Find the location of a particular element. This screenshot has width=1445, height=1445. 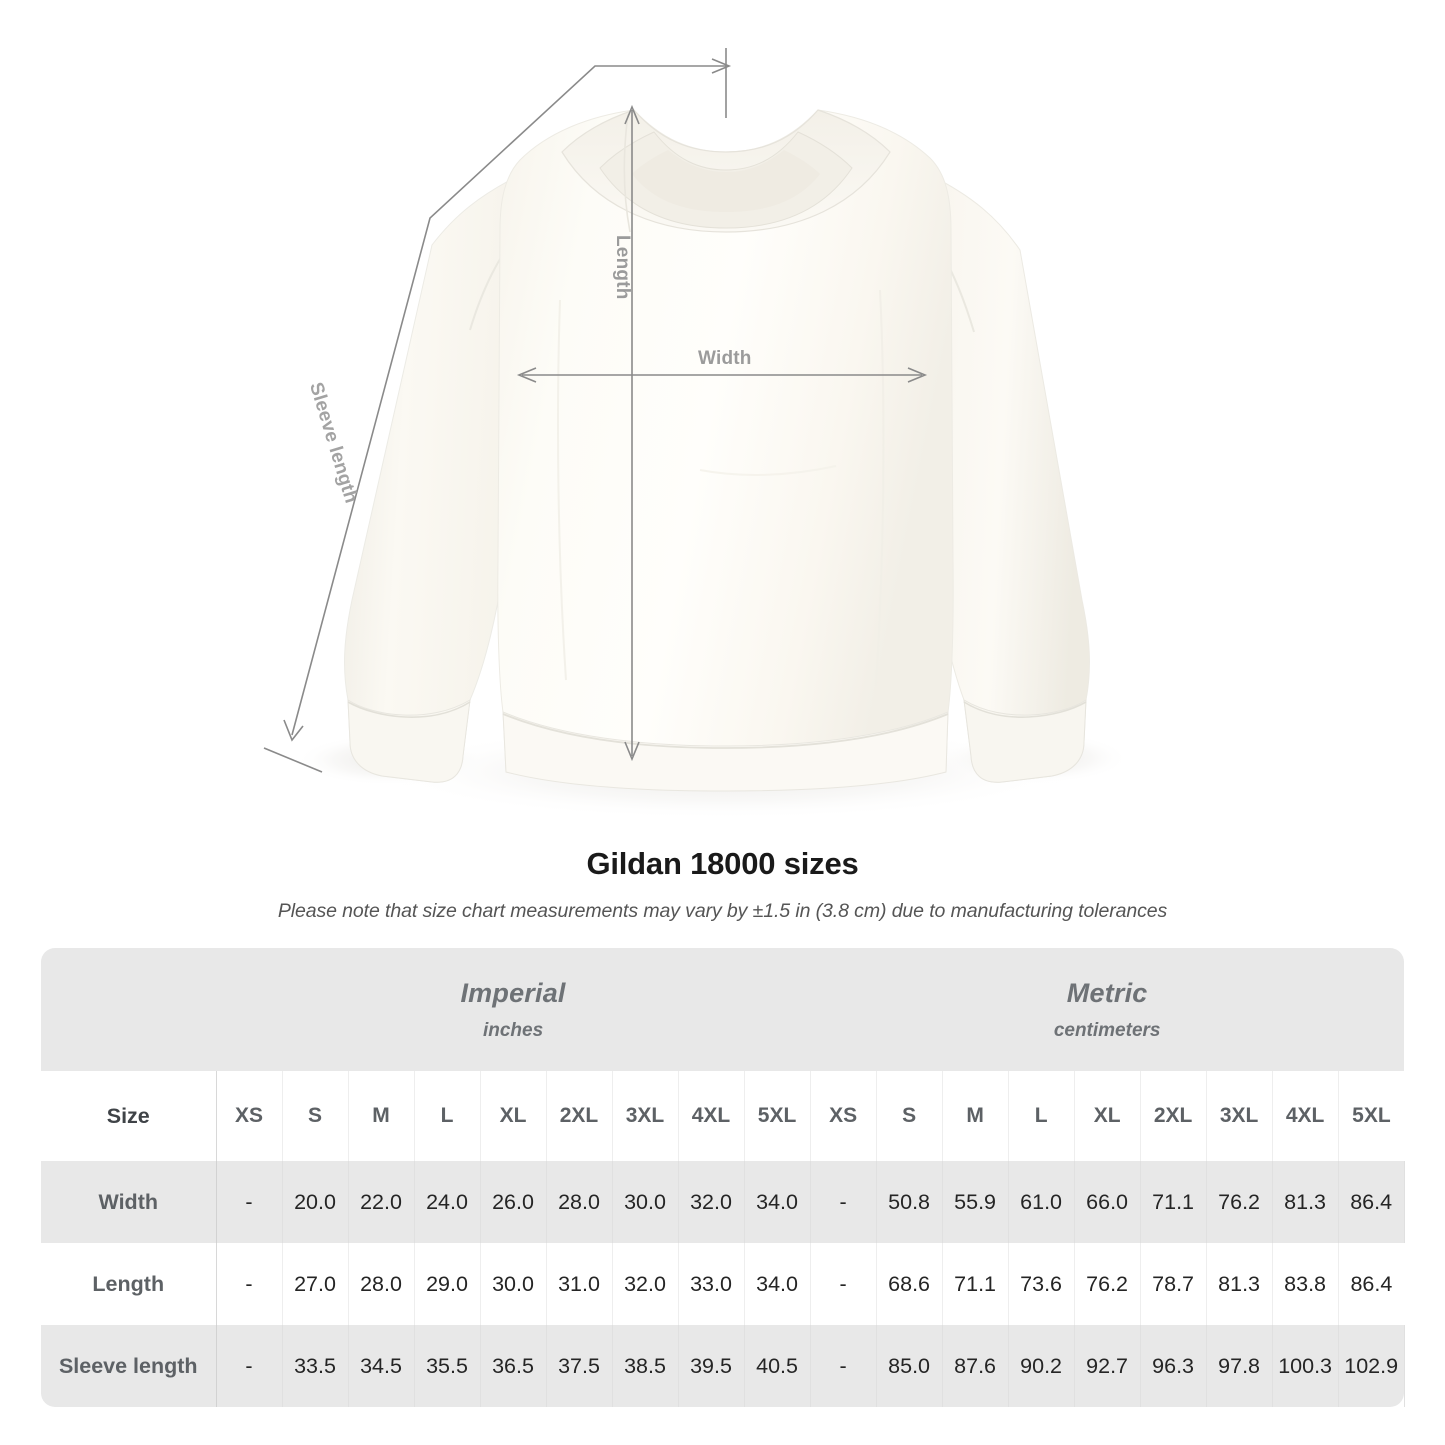

cell-metric: 73.6 is located at coordinates (1041, 1284).